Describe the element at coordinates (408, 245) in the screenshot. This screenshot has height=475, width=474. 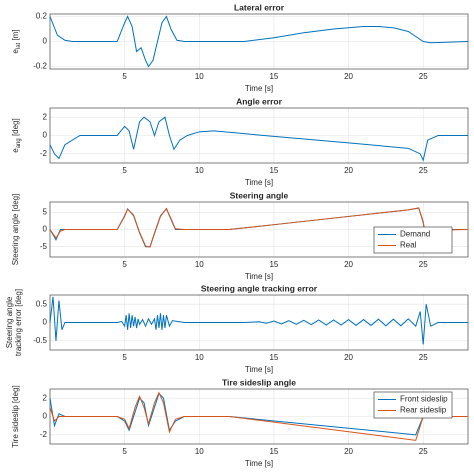
I see `legend-label: Real` at that location.